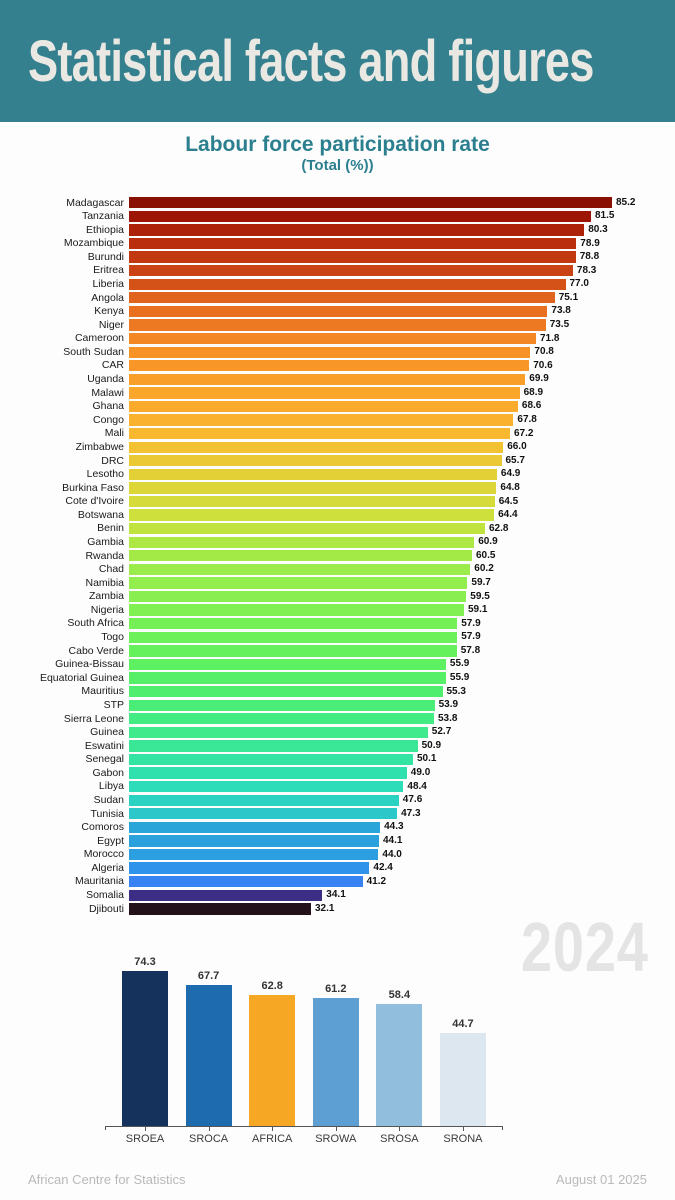 This screenshot has height=1200, width=675. I want to click on bar-row: CAR 70.6, so click(337, 366).